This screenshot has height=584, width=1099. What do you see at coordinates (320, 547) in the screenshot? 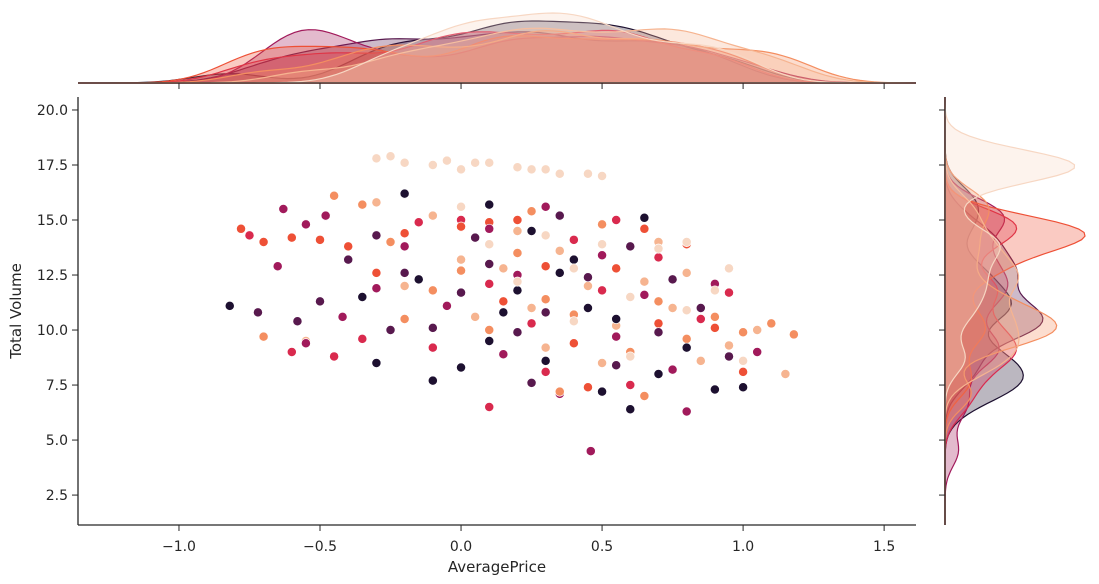
I see `x-tick-label: −0.5` at bounding box center [320, 547].